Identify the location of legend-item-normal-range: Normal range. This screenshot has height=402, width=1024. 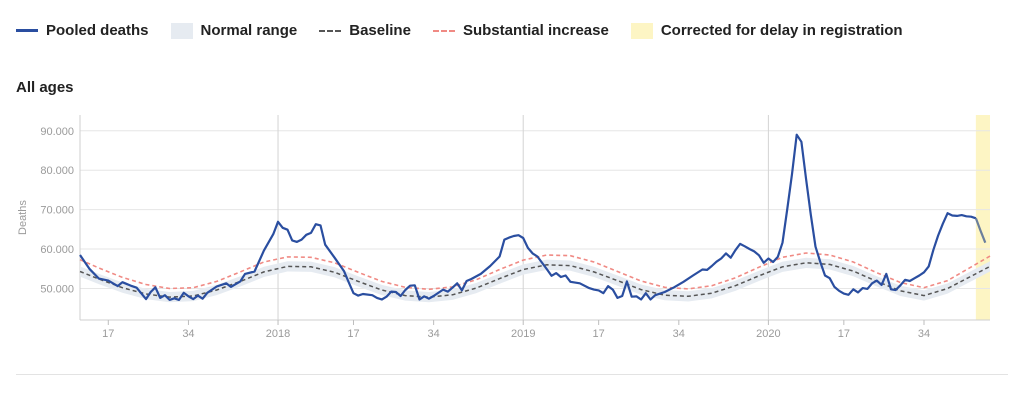
(234, 30).